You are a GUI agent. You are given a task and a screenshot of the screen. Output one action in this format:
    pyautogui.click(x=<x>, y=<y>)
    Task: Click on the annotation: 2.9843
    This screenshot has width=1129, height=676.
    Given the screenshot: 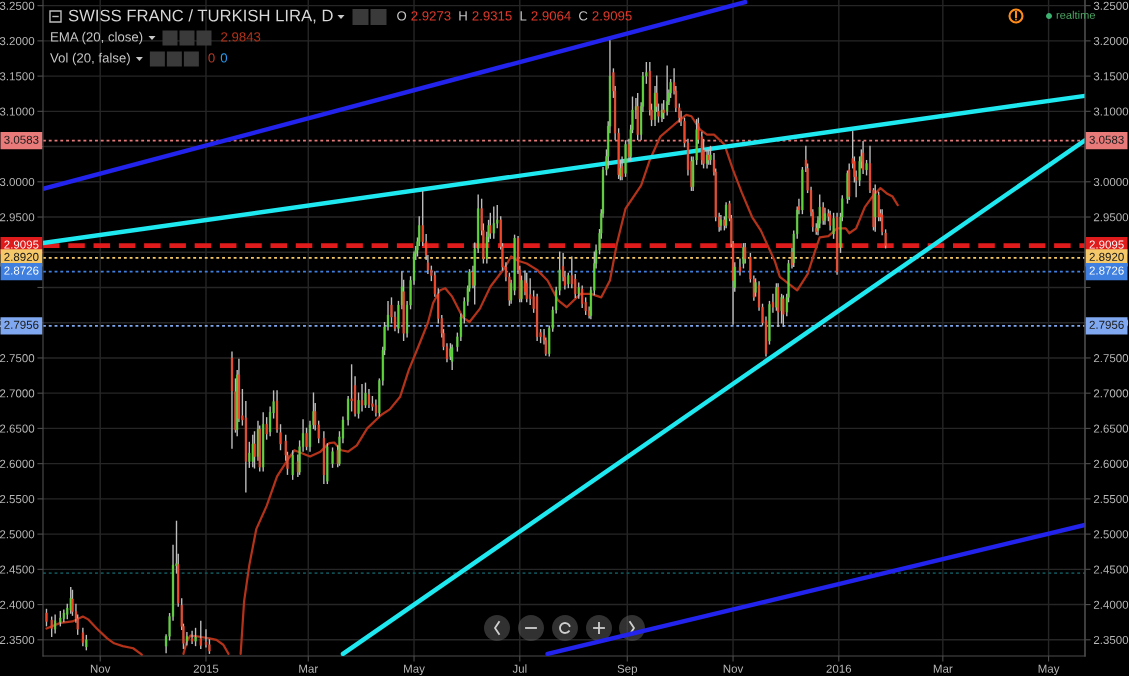 What is the action you would take?
    pyautogui.click(x=241, y=37)
    